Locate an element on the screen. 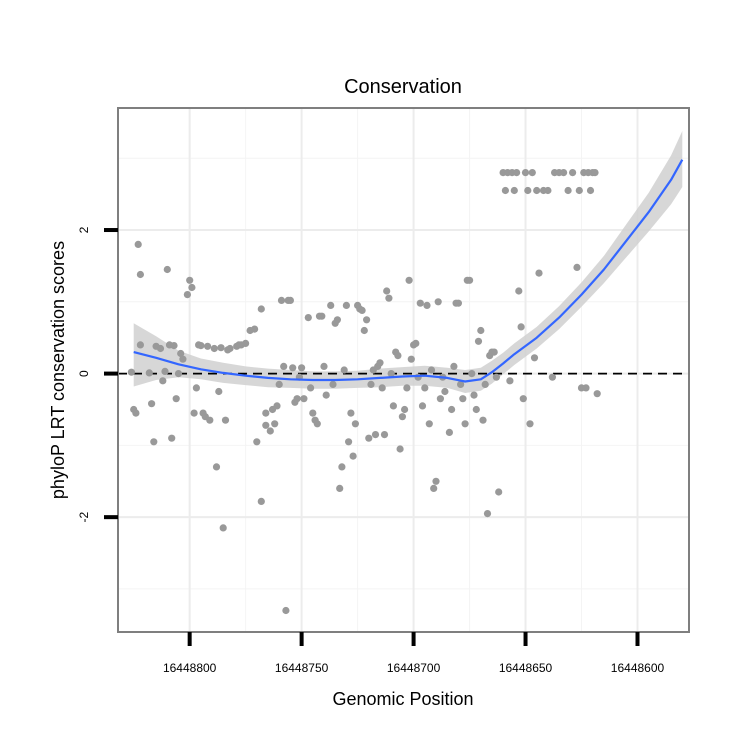  y-axis-title: phyloP LRT conservation scores is located at coordinates (58, 370).